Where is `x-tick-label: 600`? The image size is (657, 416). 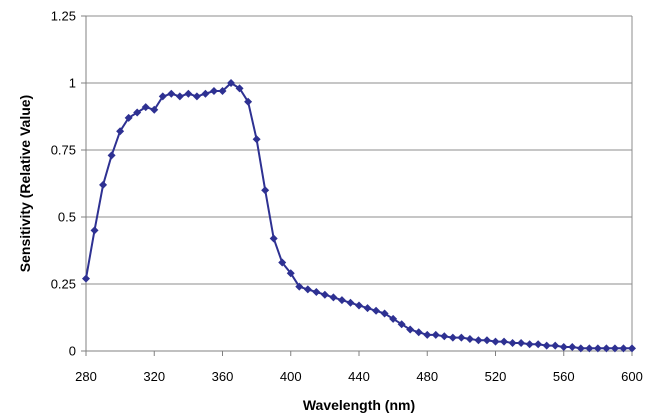 x-tick-label: 600 is located at coordinates (632, 376).